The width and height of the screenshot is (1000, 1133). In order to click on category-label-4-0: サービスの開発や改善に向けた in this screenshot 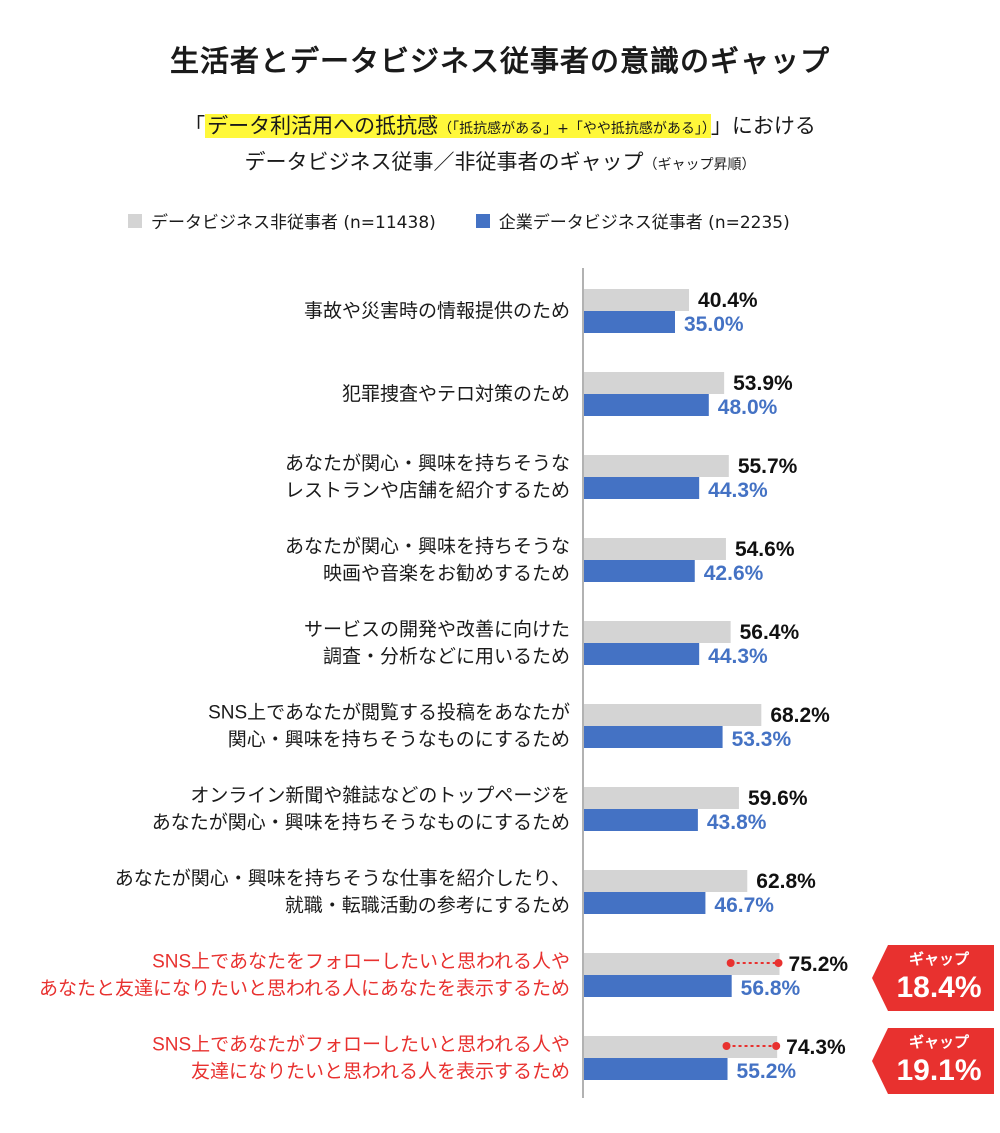, I will do `click(437, 630)`.